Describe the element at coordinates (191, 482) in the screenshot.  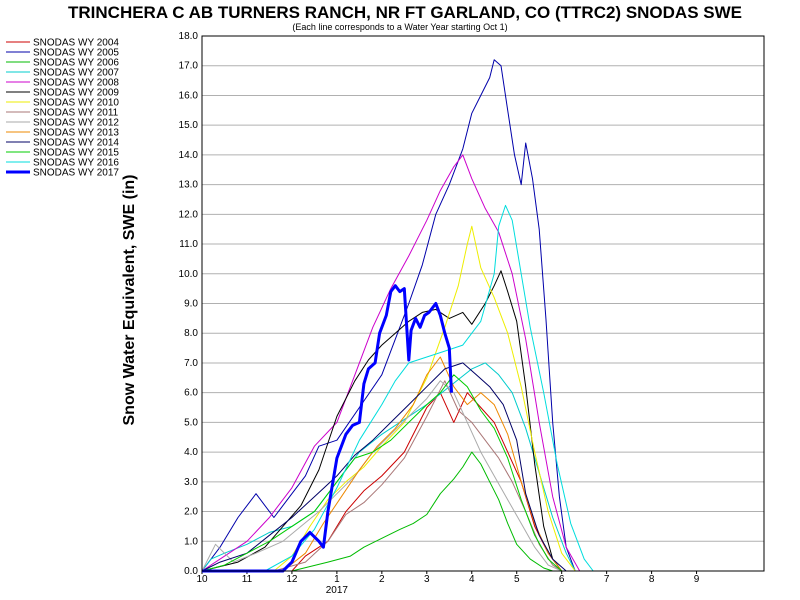
I see `y-tick-label: 3.0` at that location.